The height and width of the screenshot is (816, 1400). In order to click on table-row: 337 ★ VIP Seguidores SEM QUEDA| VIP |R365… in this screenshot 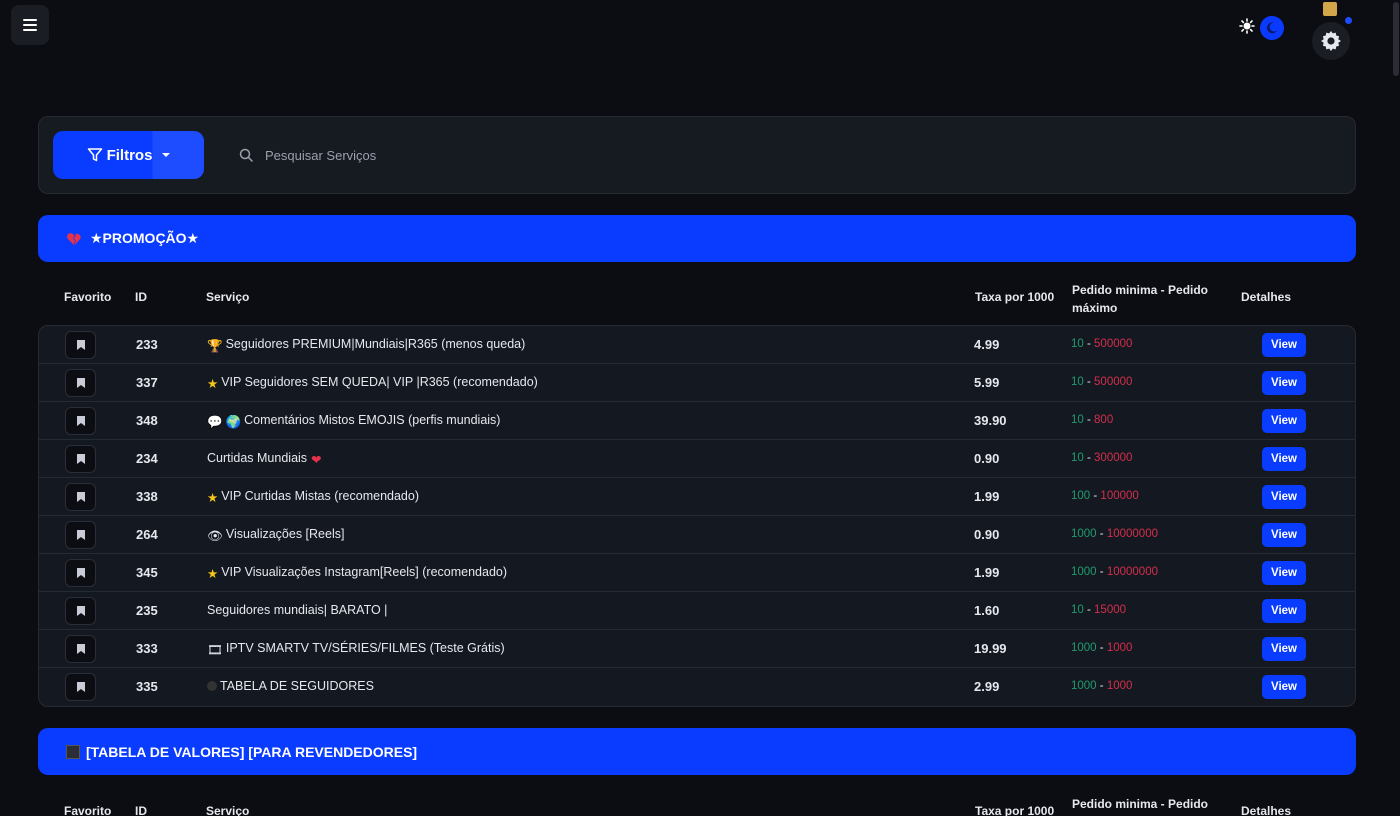, I will do `click(697, 383)`.